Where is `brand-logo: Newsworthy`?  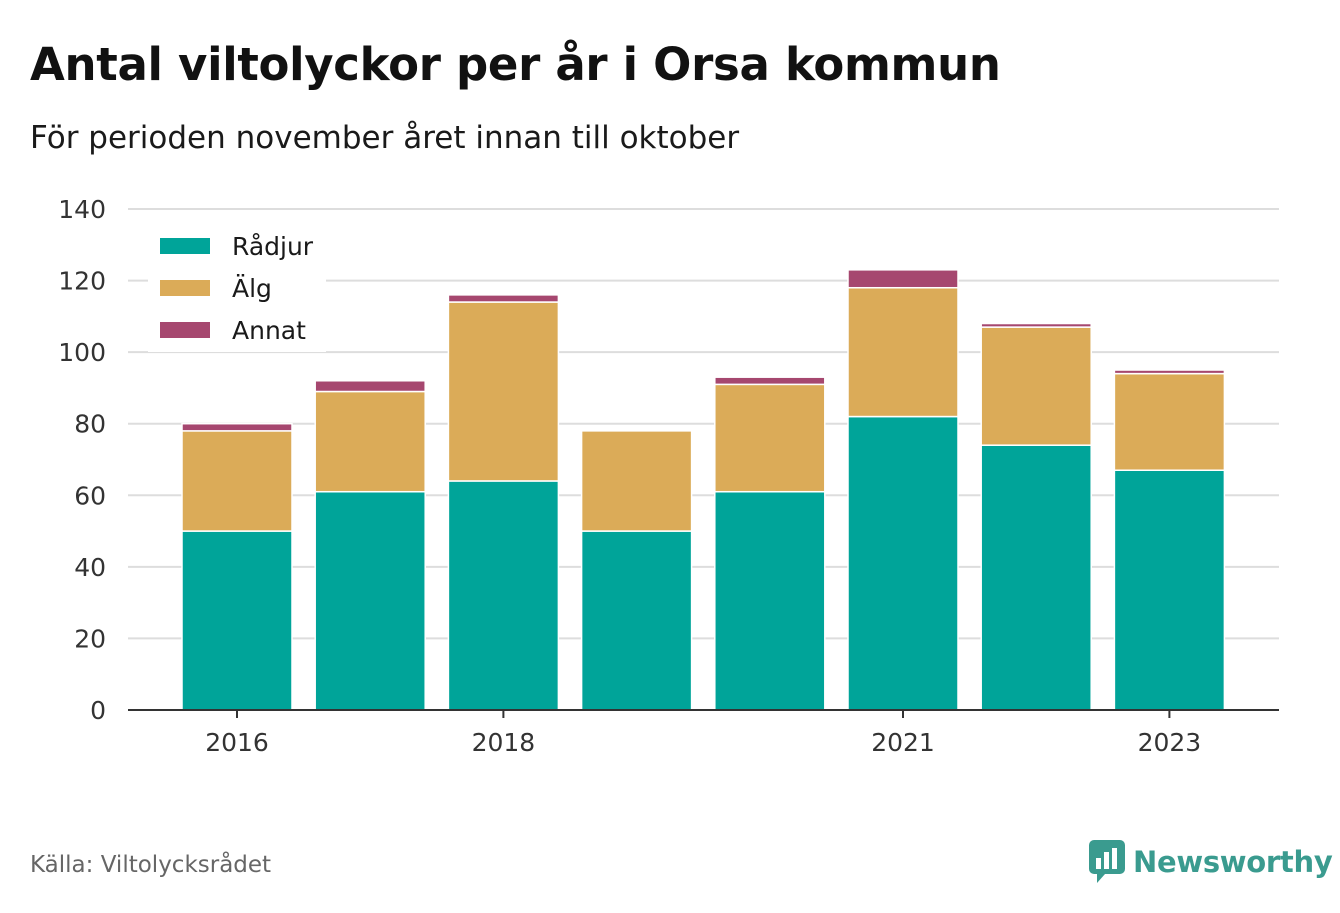
brand-logo: Newsworthy is located at coordinates (1211, 862).